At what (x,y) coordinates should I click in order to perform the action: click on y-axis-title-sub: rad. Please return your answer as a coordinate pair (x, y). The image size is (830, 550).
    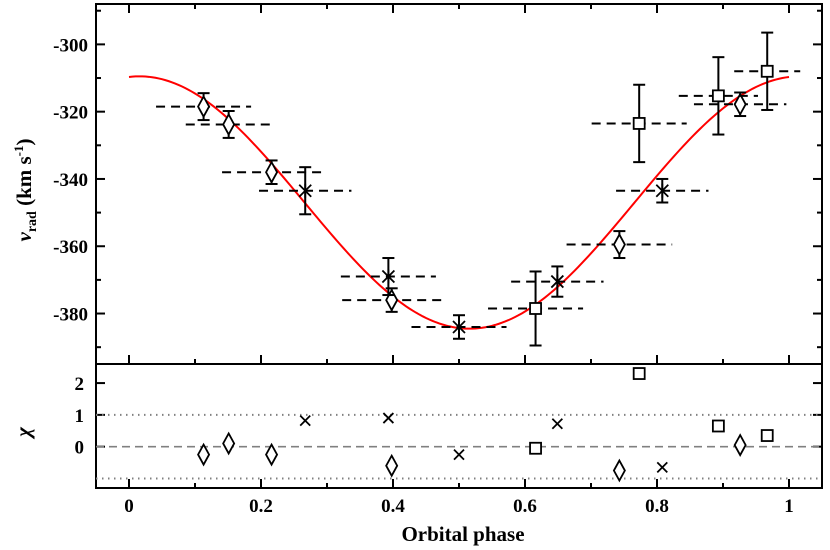
    Looking at the image, I should click on (32, 221).